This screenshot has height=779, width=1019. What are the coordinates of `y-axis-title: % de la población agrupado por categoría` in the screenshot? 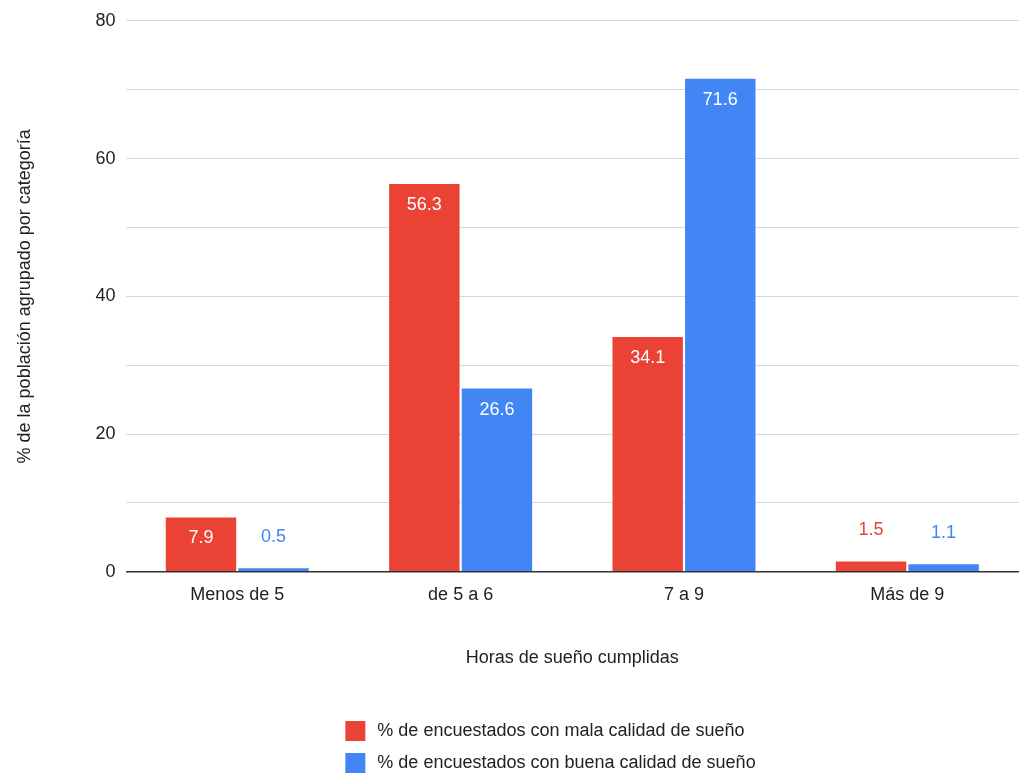 It's located at (23, 296).